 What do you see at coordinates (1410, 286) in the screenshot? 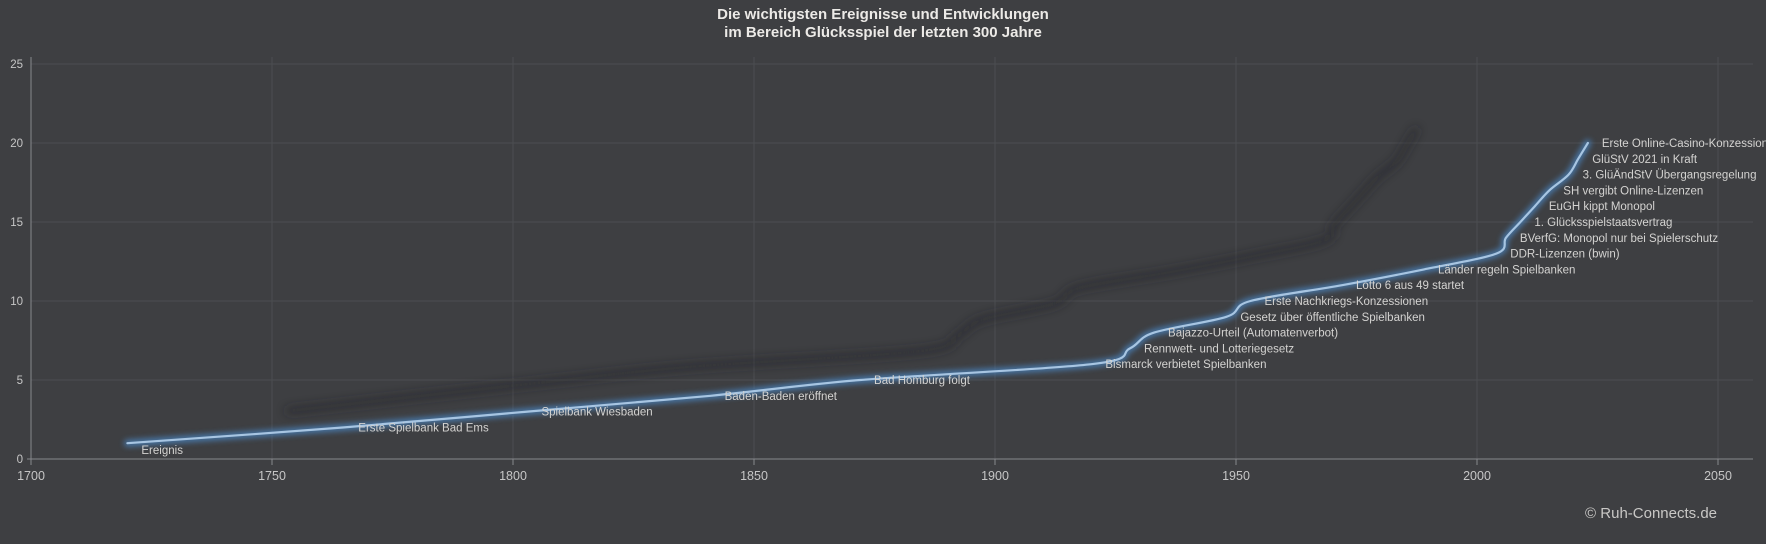
I see `event-label: Lotto 6 aus 49 startet` at bounding box center [1410, 286].